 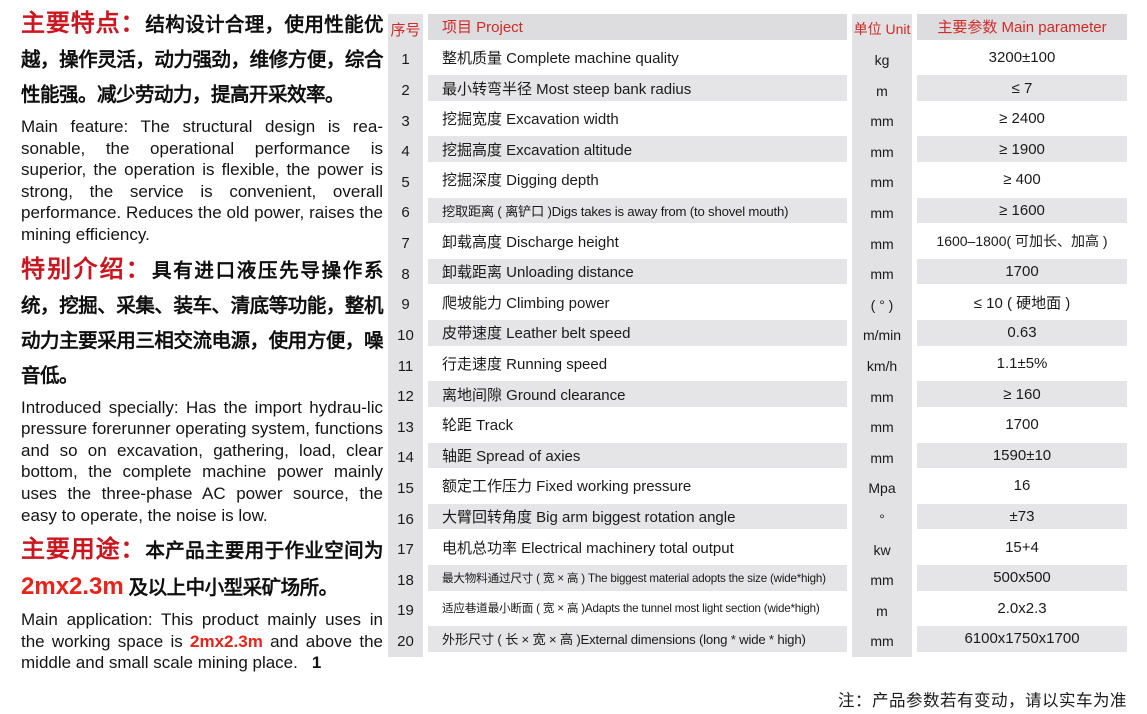 What do you see at coordinates (226, 641) in the screenshot?
I see `working-space-size-en: 2mx2.3m` at bounding box center [226, 641].